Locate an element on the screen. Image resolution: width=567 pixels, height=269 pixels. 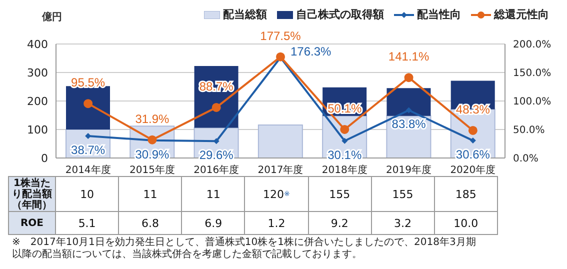
data-label: 29.6% is located at coordinates (216, 155).